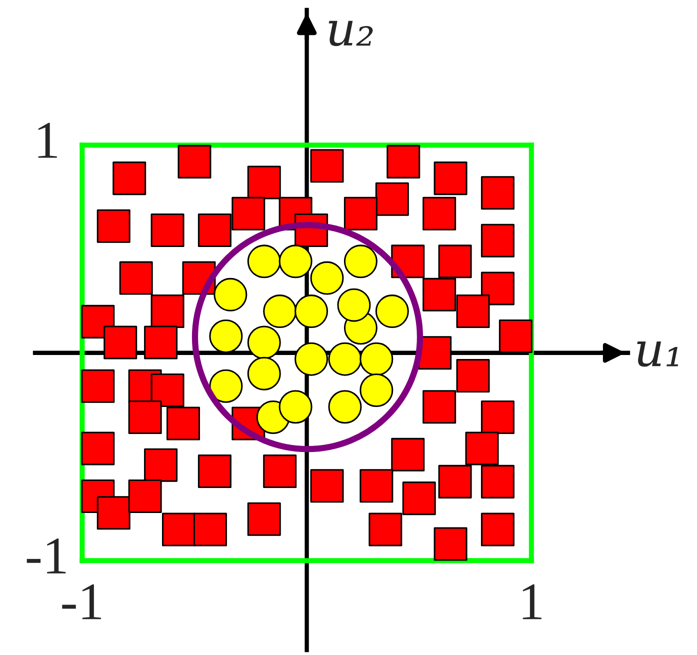 Image resolution: width=697 pixels, height=655 pixels. I want to click on x-axis-title: u₁, so click(657, 354).